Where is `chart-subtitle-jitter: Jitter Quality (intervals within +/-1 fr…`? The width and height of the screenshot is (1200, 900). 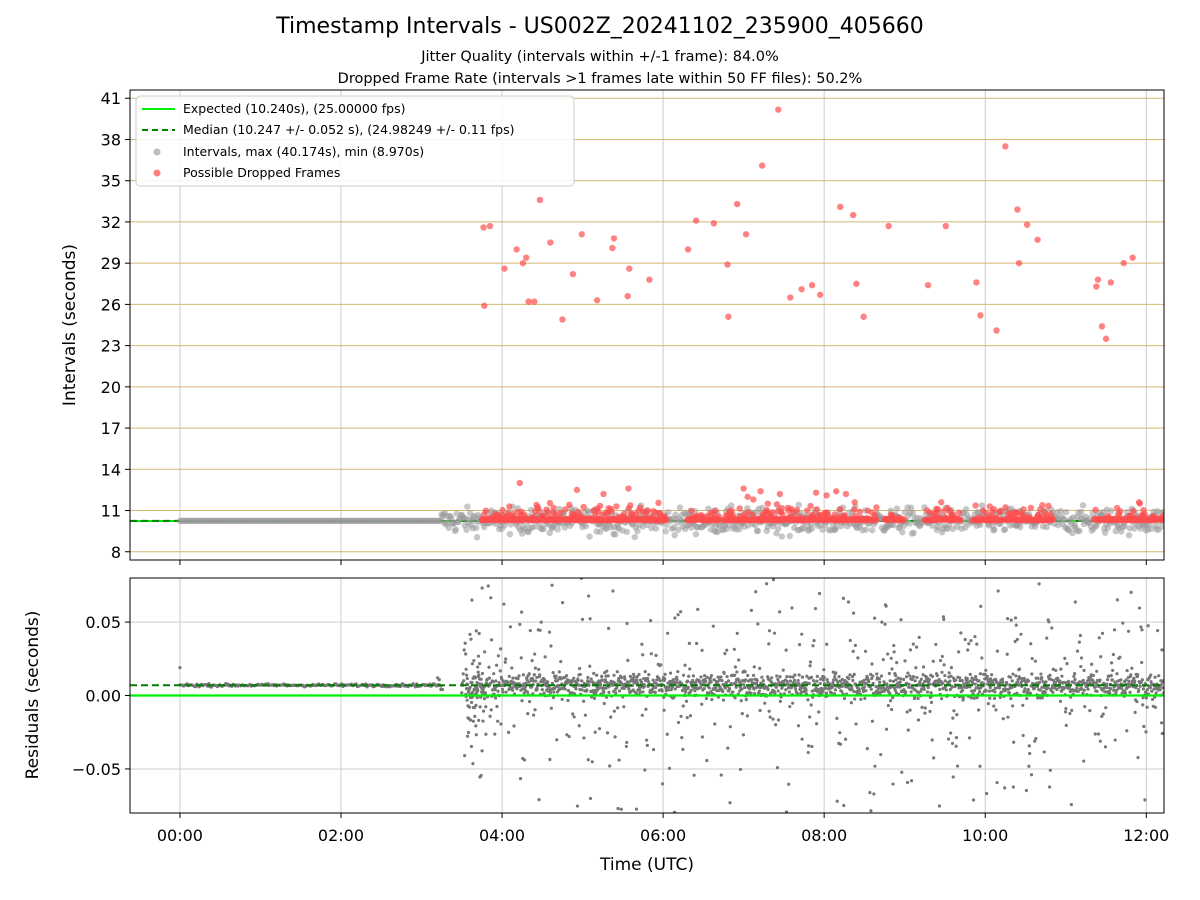 chart-subtitle-jitter: Jitter Quality (intervals within +/-1 fr… is located at coordinates (600, 57).